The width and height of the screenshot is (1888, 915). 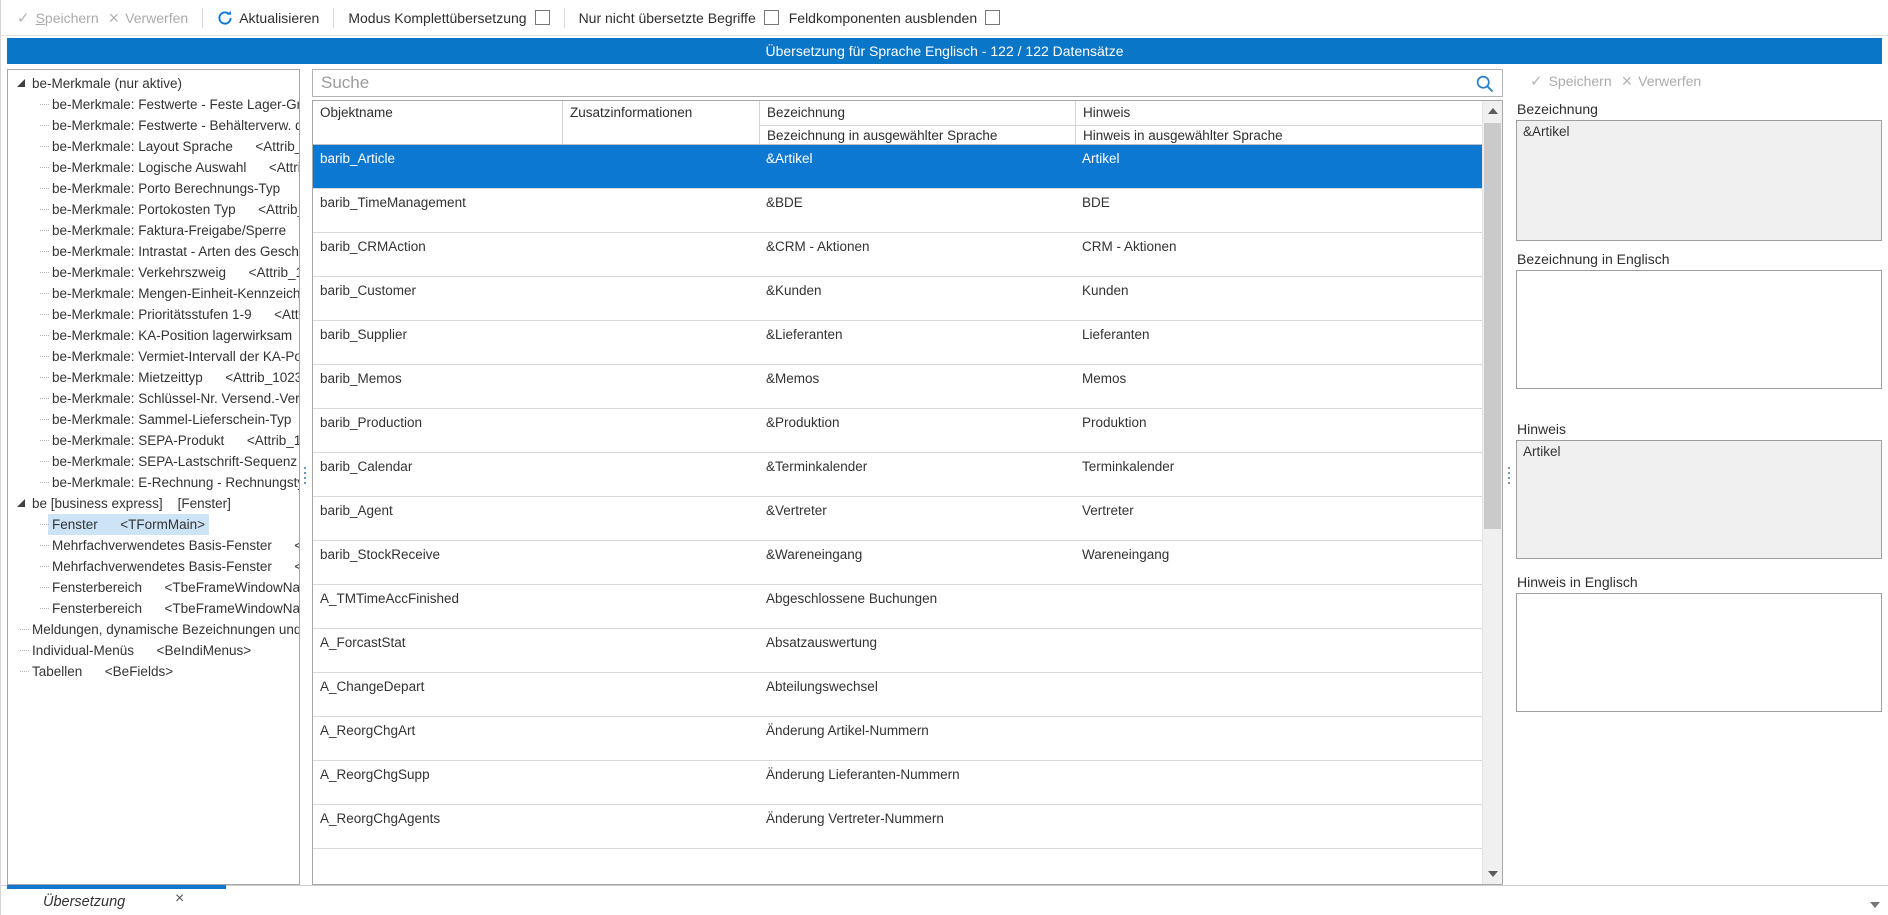 What do you see at coordinates (1108, 510) in the screenshot?
I see `cell-hinweis: Vertreter` at bounding box center [1108, 510].